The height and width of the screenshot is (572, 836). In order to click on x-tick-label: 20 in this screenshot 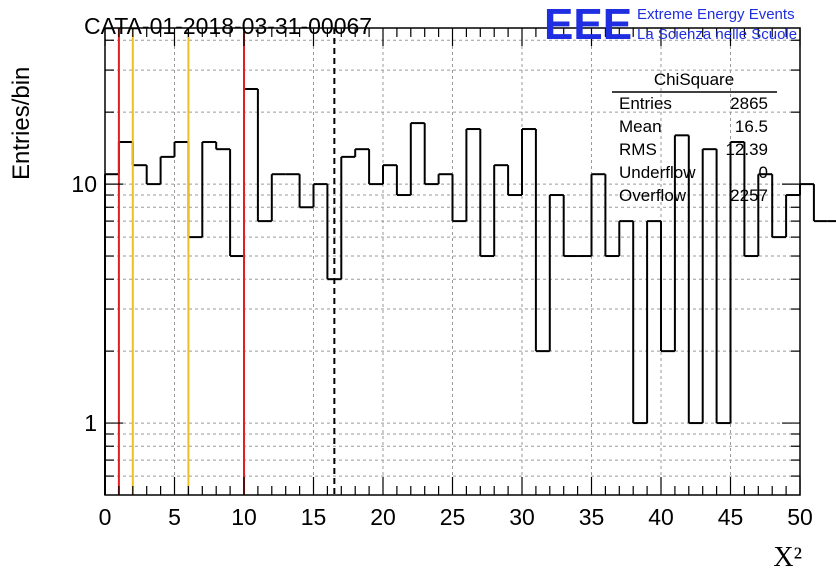, I will do `click(383, 517)`.